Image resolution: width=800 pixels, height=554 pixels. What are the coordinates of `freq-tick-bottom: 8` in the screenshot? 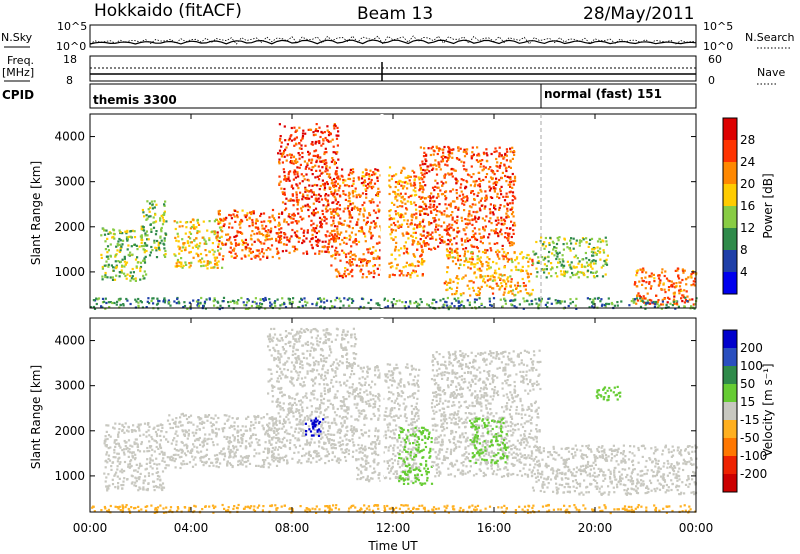 It's located at (69, 80).